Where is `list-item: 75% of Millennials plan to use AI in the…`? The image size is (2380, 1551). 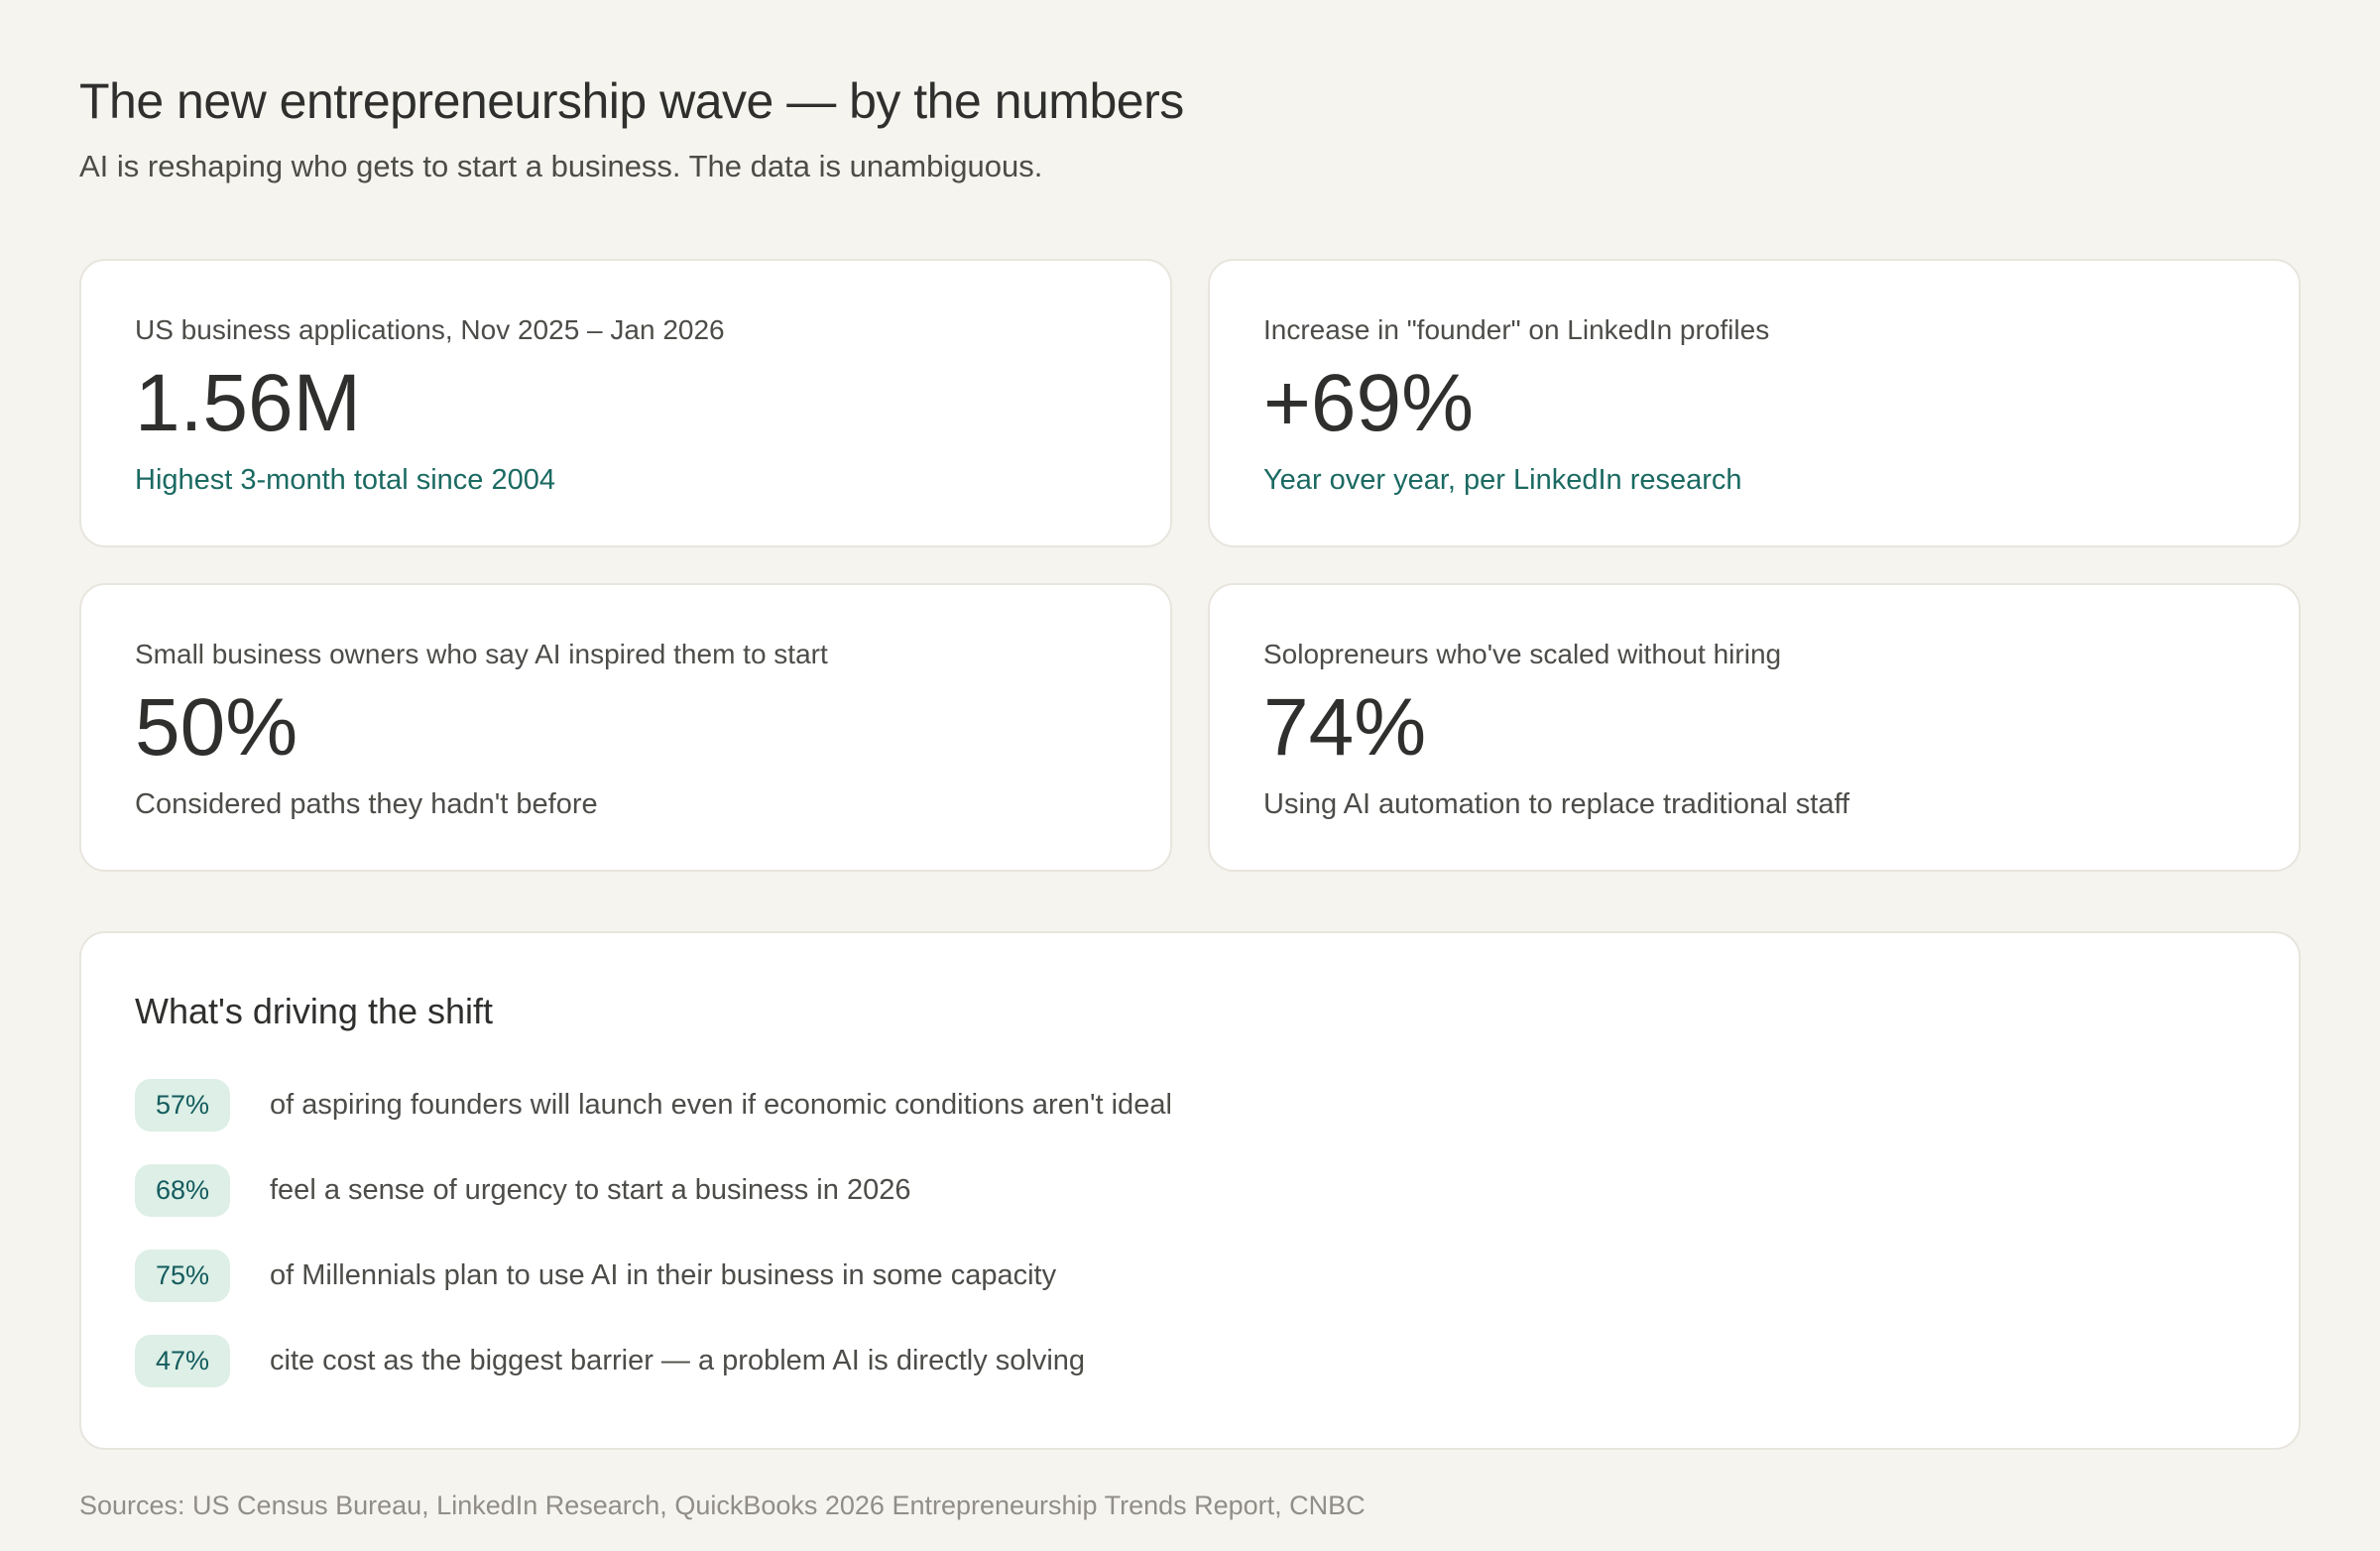
list-item: 75% of Millennials plan to use AI in the… is located at coordinates (1190, 1276).